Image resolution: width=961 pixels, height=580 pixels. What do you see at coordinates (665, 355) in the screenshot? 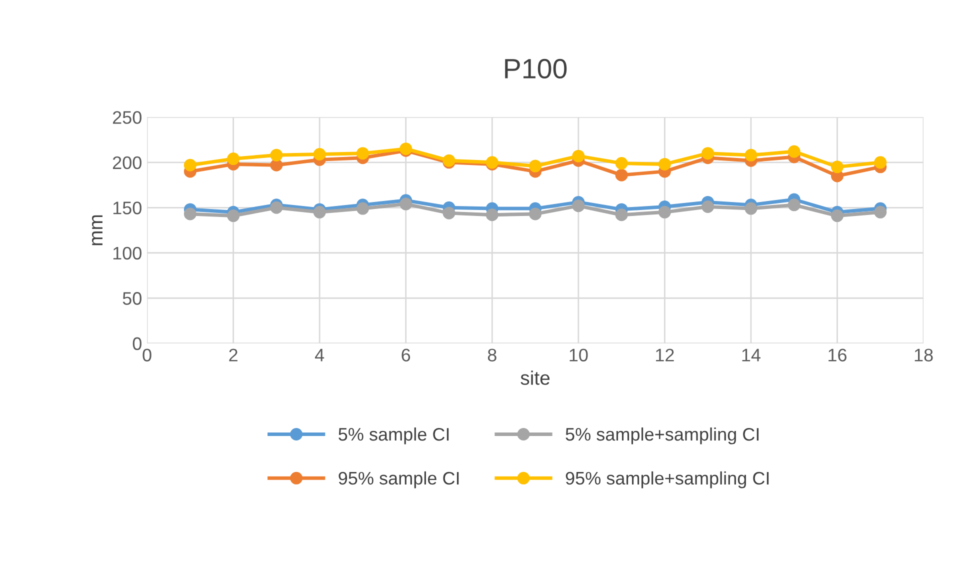
I see `x-tick-label: 12` at bounding box center [665, 355].